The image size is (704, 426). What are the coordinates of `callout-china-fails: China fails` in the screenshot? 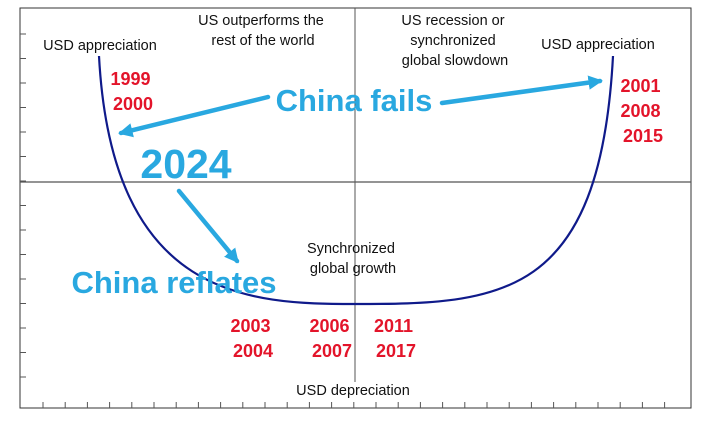 It's located at (354, 100).